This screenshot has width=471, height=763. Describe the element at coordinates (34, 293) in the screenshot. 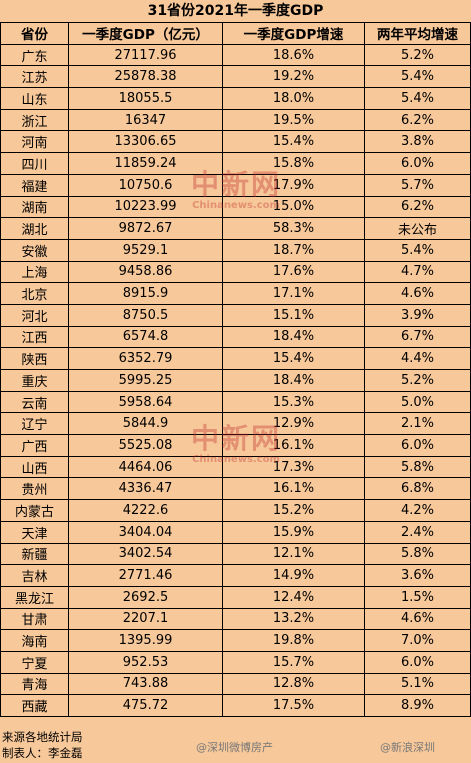

I see `cell-province: 北京` at that location.